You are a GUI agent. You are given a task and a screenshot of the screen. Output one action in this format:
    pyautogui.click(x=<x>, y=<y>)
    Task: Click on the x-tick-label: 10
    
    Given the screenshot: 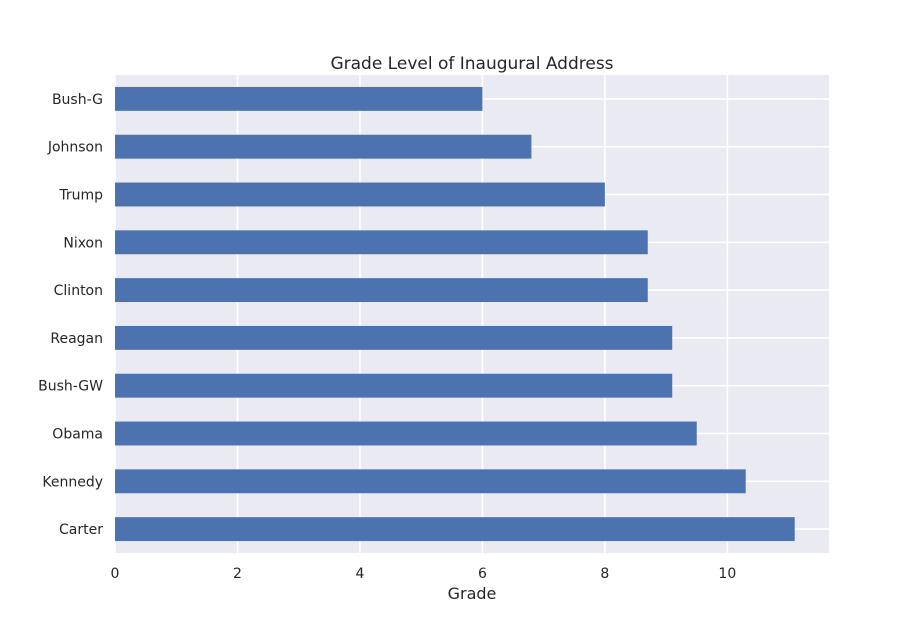 What is the action you would take?
    pyautogui.click(x=727, y=574)
    